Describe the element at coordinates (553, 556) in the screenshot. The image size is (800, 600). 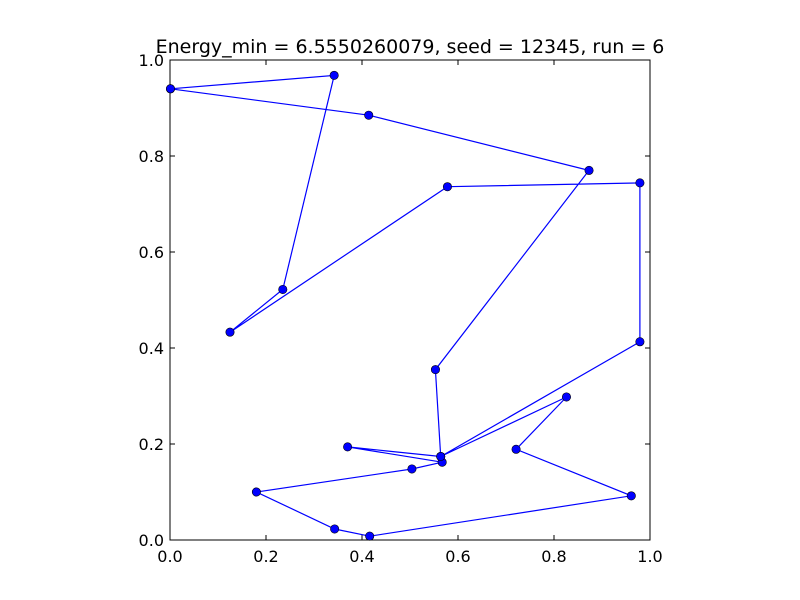
I see `x-tick-label: 0.8` at that location.